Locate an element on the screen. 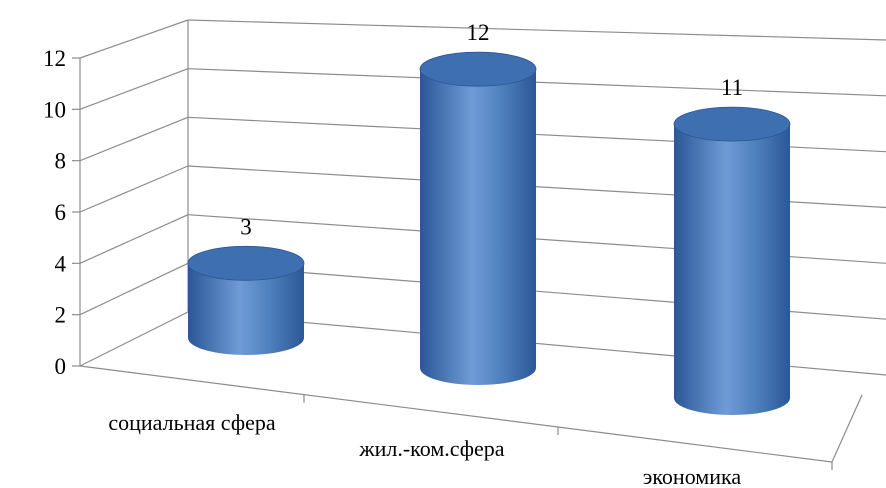 The image size is (886, 488). y-tick-label: 0 is located at coordinates (61, 366).